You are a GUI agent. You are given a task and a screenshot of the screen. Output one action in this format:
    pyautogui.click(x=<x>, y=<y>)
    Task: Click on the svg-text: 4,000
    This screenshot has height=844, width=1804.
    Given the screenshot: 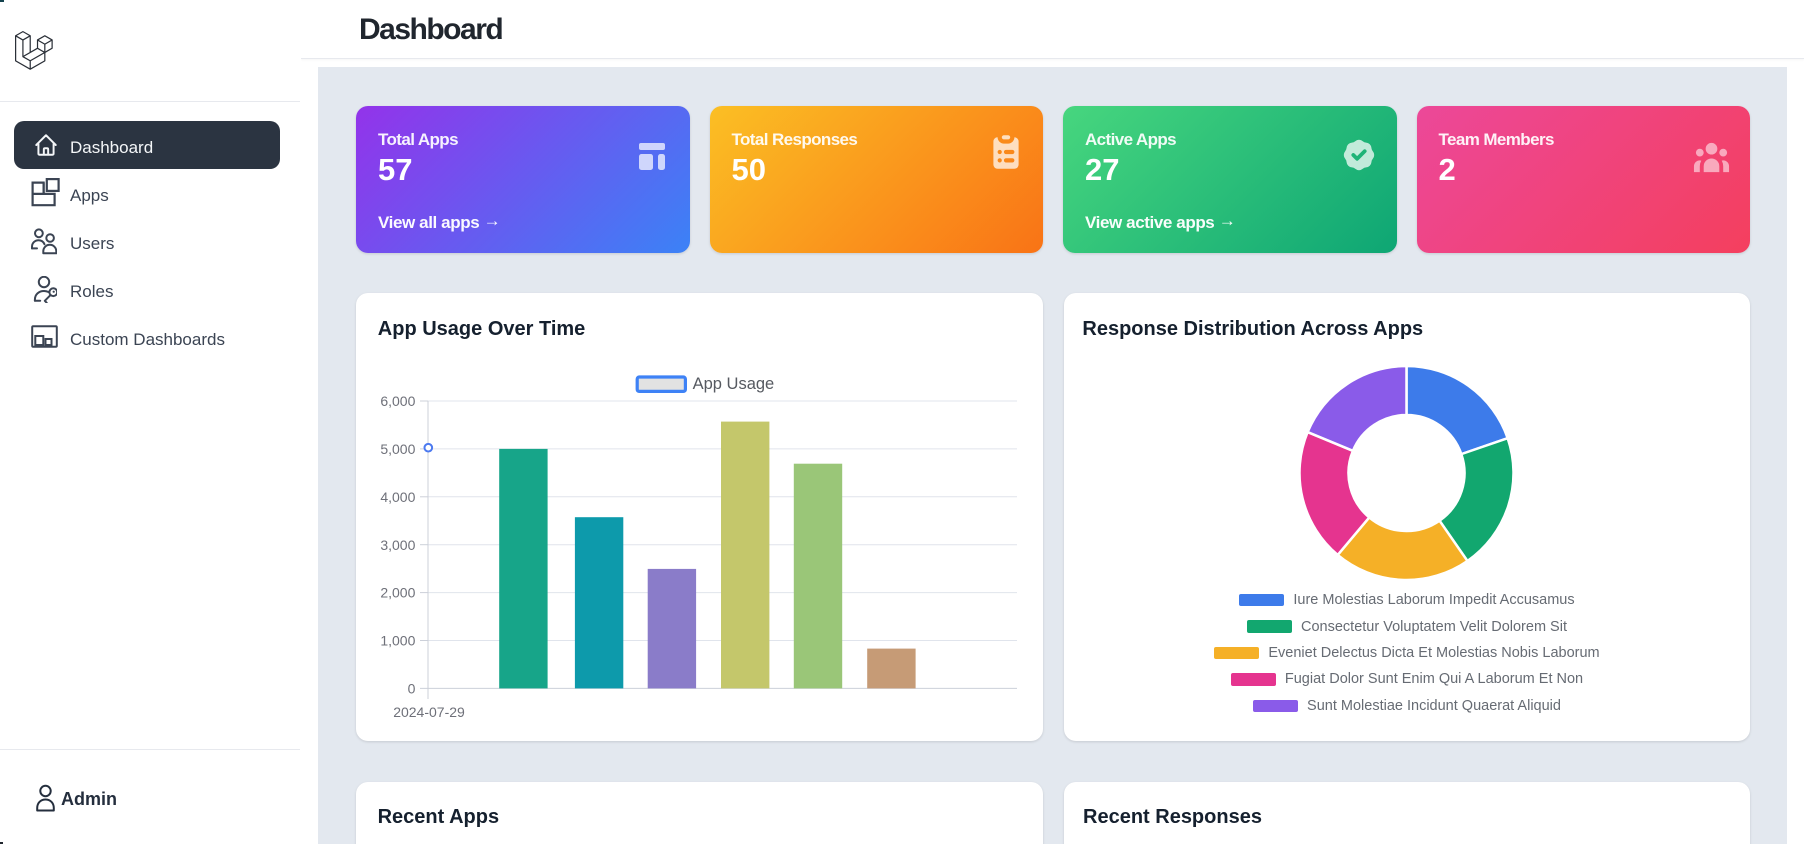 What is the action you would take?
    pyautogui.click(x=397, y=497)
    